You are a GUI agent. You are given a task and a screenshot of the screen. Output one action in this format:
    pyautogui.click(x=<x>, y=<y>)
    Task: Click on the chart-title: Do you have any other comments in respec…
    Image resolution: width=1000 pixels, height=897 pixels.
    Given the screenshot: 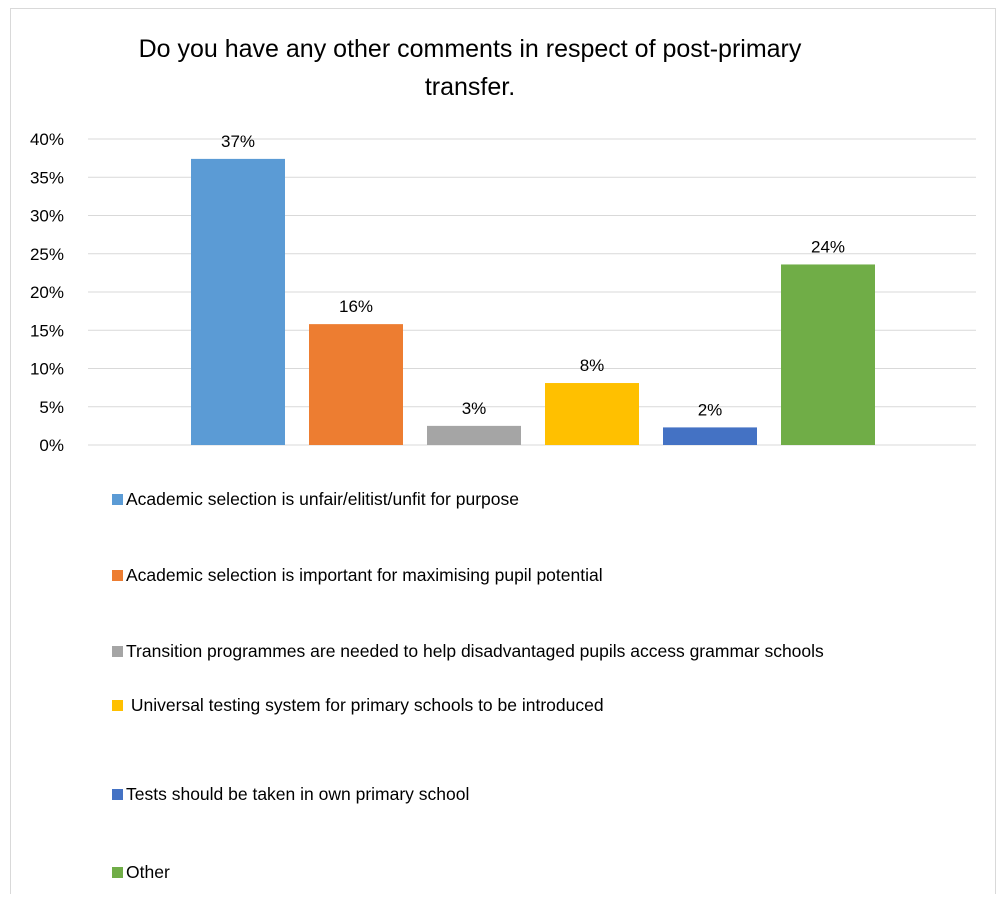 What is the action you would take?
    pyautogui.click(x=470, y=68)
    